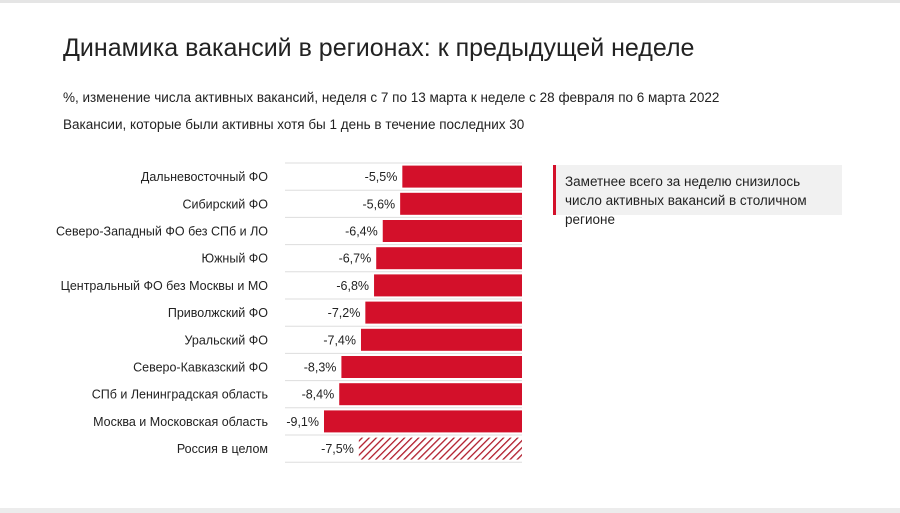  Describe the element at coordinates (337, 449) in the screenshot. I see `value-label: -7,5%` at that location.